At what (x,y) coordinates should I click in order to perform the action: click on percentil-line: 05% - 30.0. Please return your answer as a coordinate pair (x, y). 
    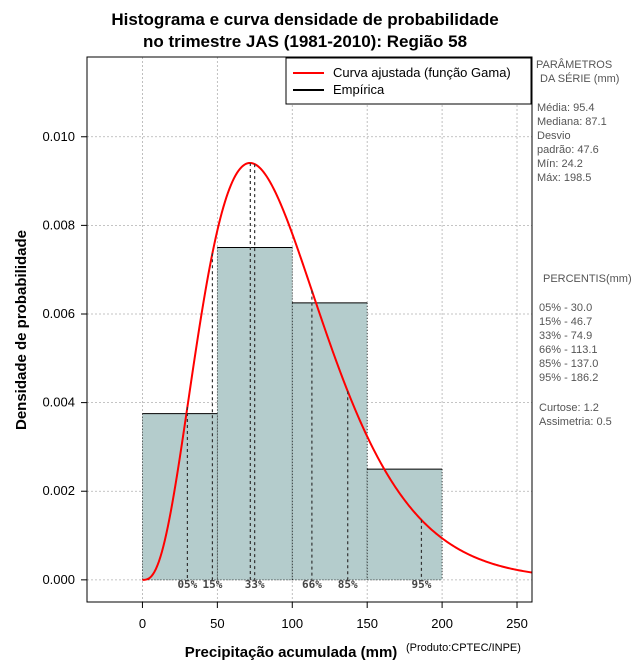
    Looking at the image, I should click on (565, 308).